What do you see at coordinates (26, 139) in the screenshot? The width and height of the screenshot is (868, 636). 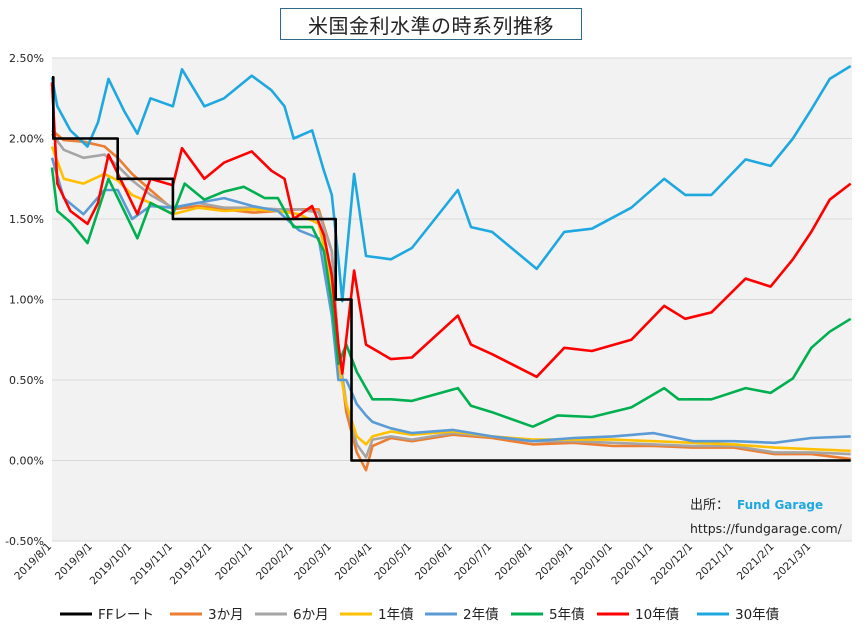 I see `y-tick-label: 2.00%` at bounding box center [26, 139].